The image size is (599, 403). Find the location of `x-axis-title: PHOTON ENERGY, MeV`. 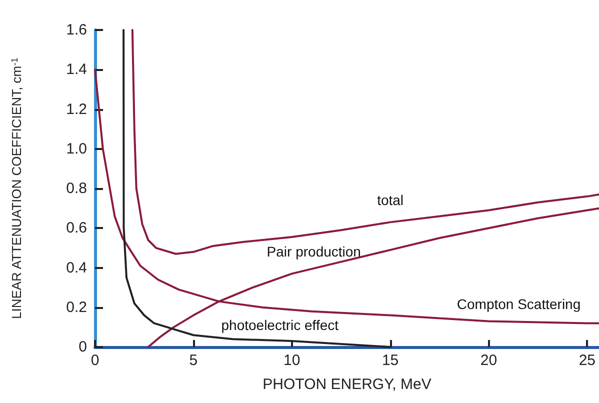

x-axis-title: PHOTON ENERGY, MeV is located at coordinates (347, 384).